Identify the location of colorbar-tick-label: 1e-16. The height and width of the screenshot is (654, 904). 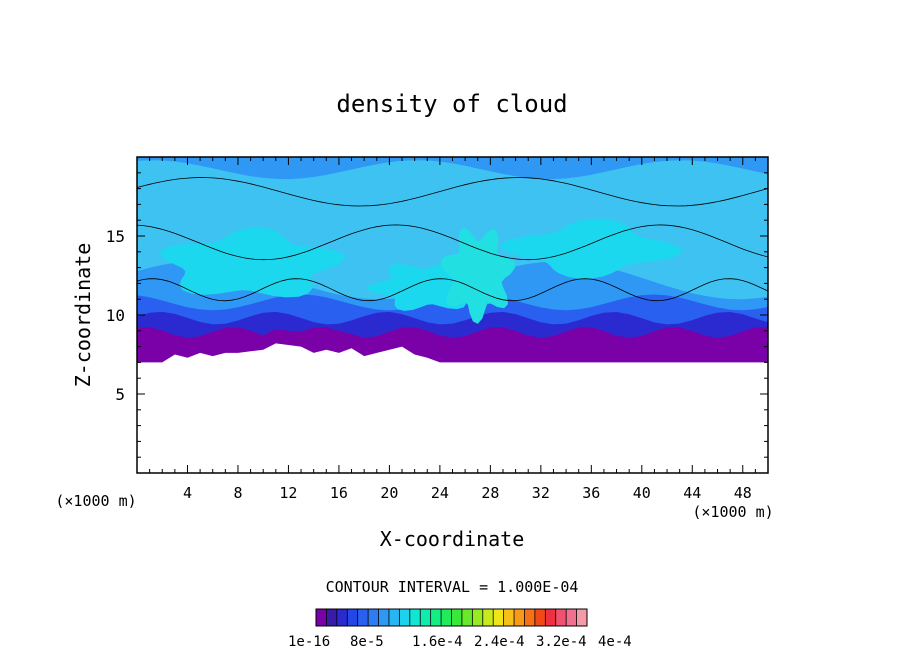
(309, 642).